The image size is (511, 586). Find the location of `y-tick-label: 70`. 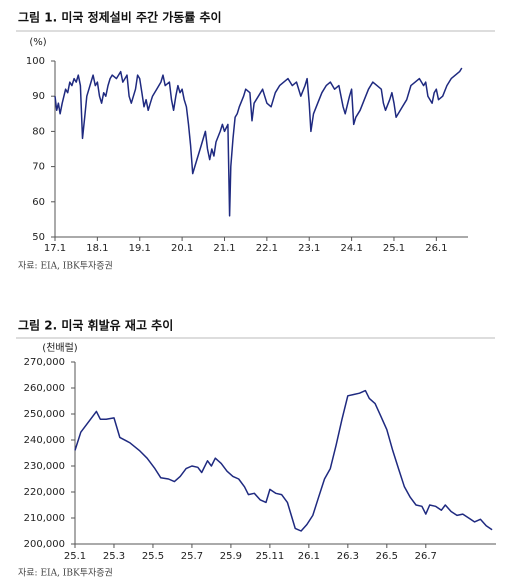

y-tick-label: 70 is located at coordinates (38, 167).